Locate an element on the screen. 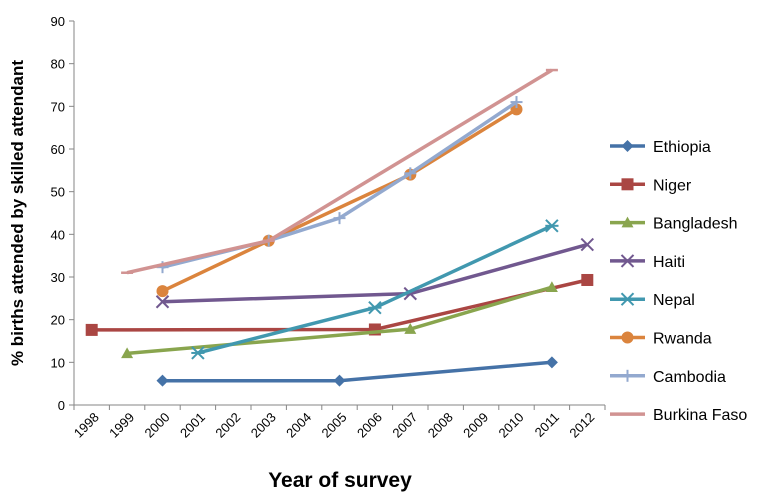 The width and height of the screenshot is (769, 493). series-line is located at coordinates (357, 371).